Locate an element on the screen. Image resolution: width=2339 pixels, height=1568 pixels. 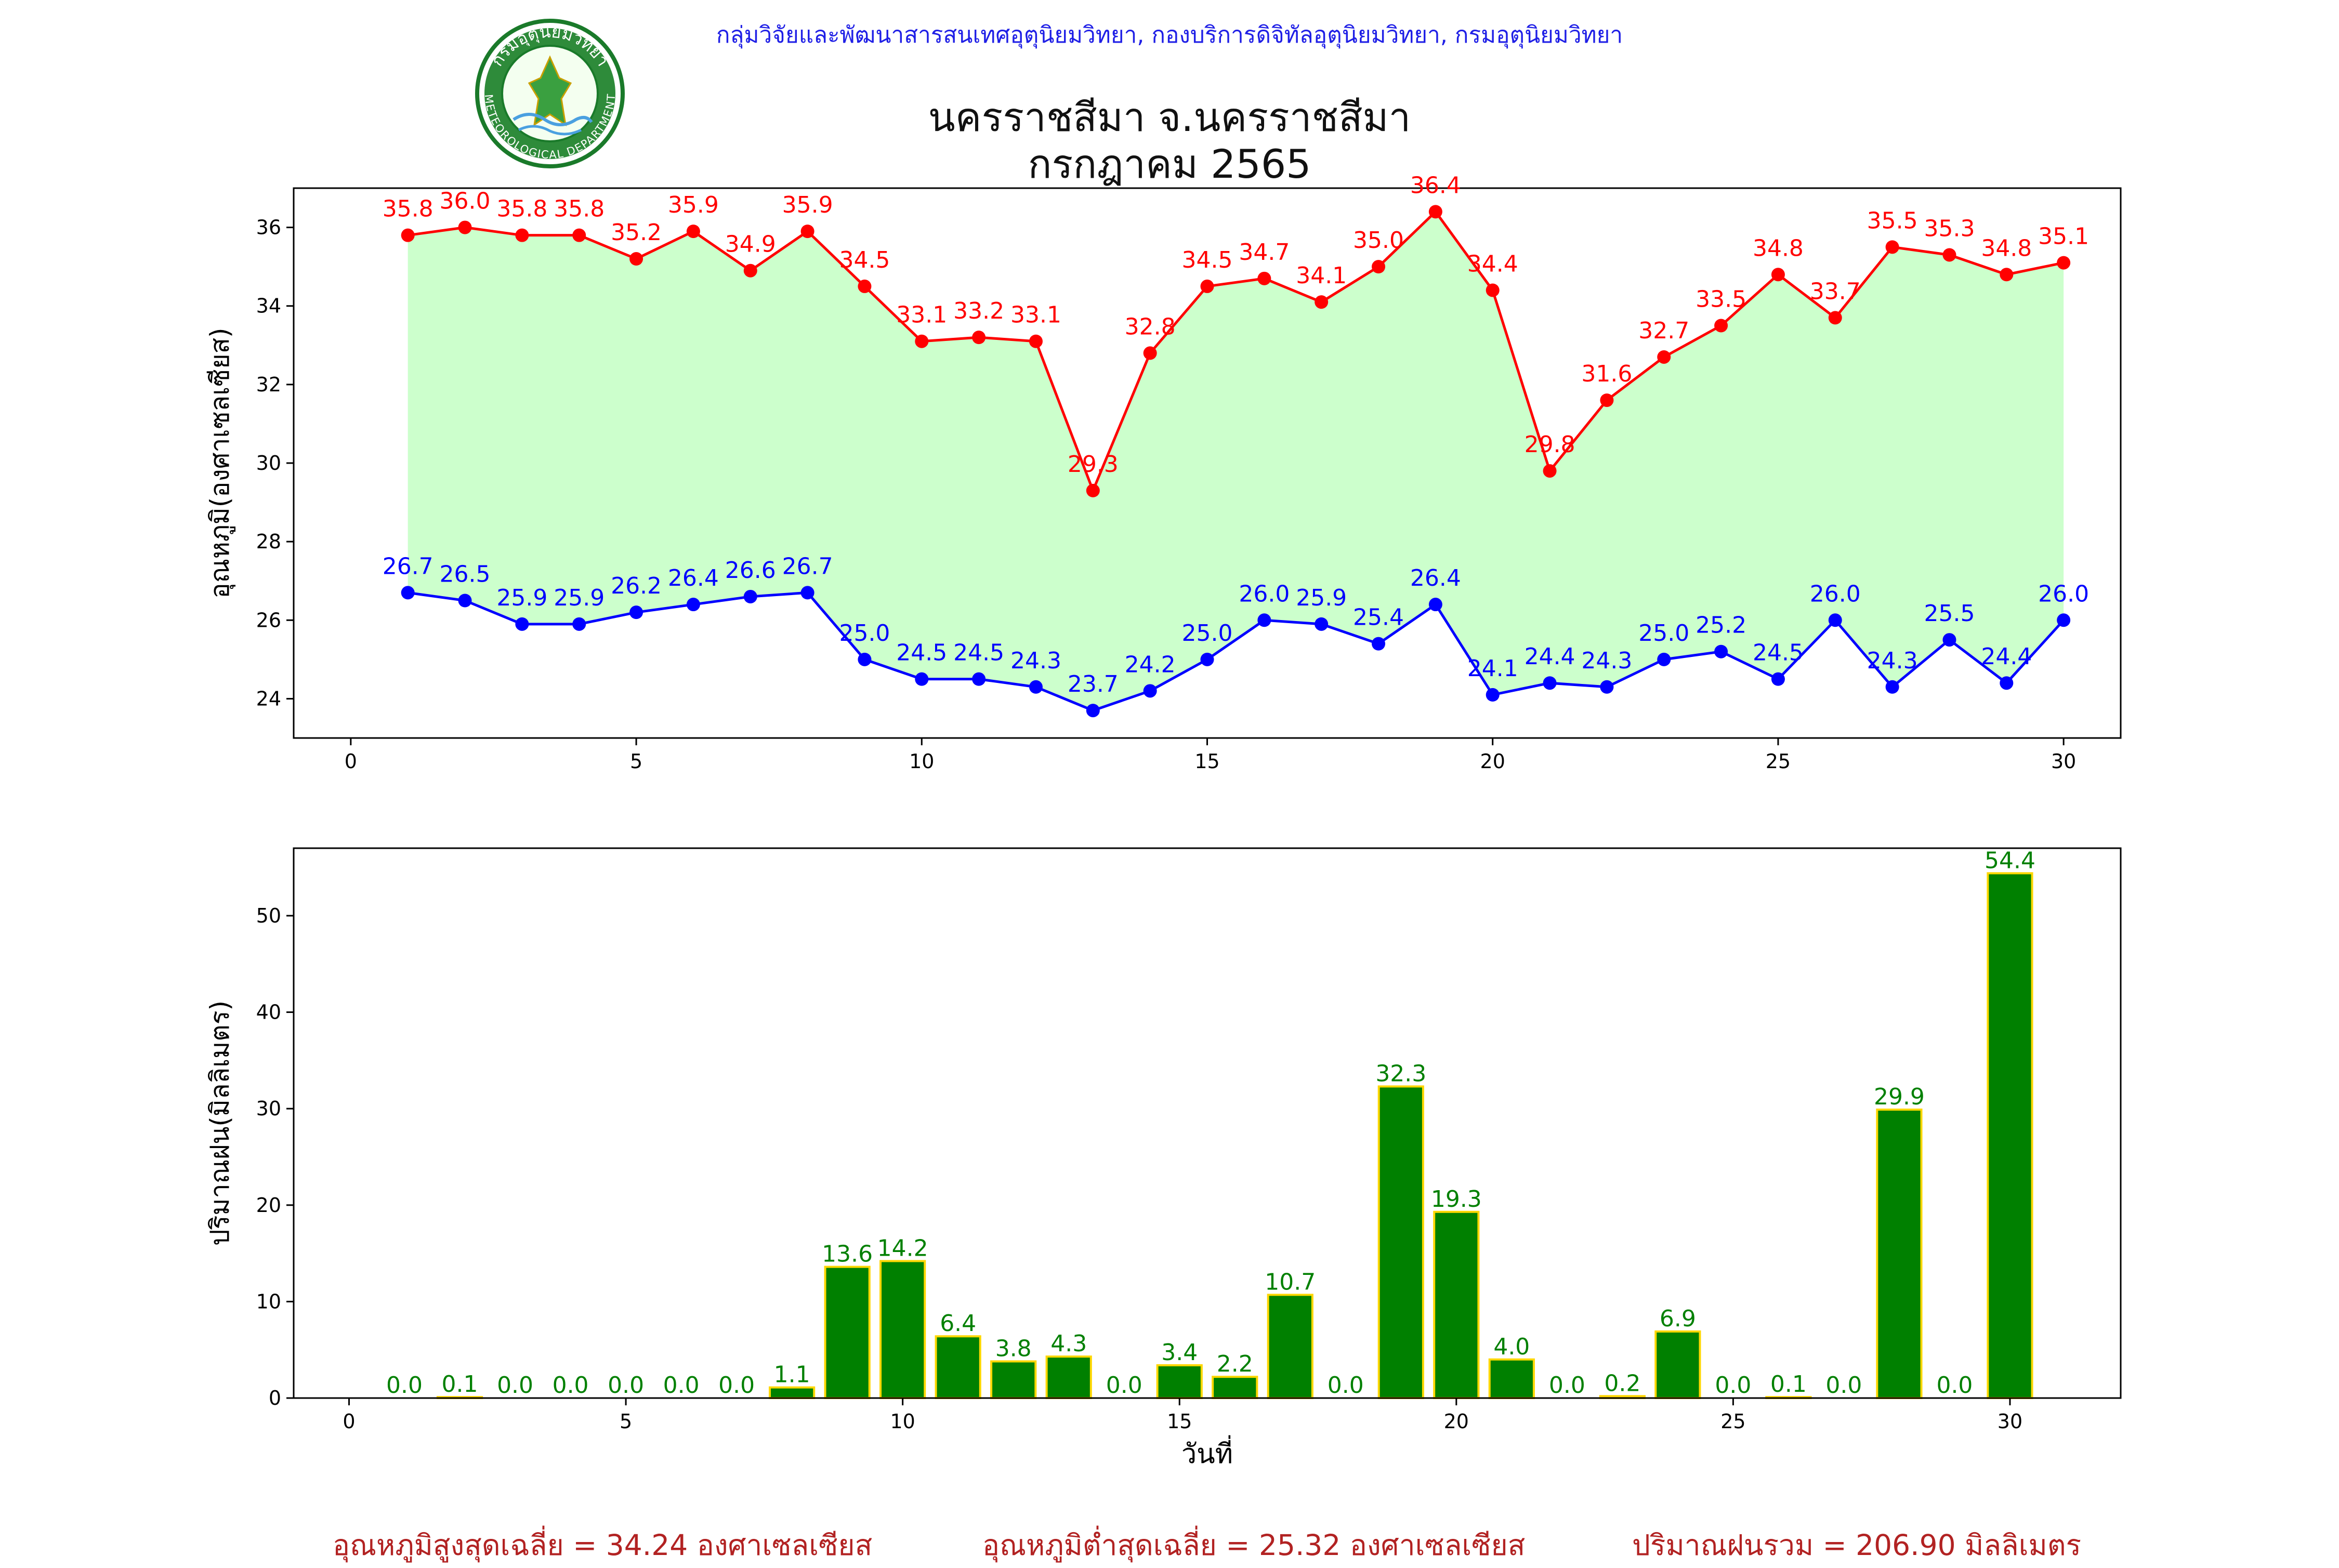
max-temperature-points is located at coordinates (1236, 351).